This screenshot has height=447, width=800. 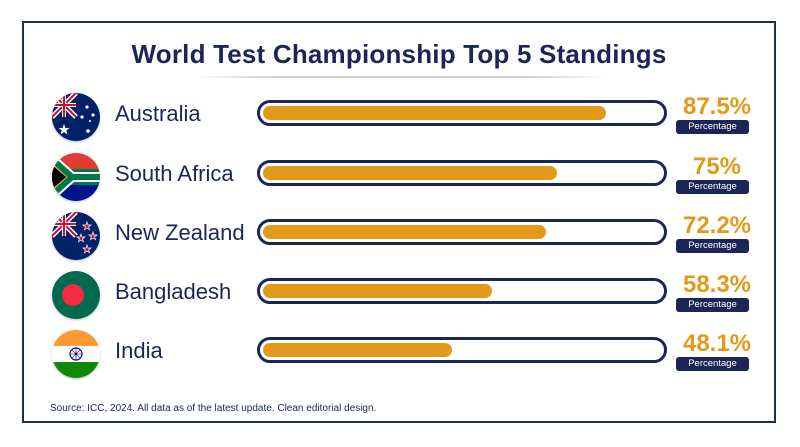 I want to click on new-zealand-flag-icon, so click(x=76, y=236).